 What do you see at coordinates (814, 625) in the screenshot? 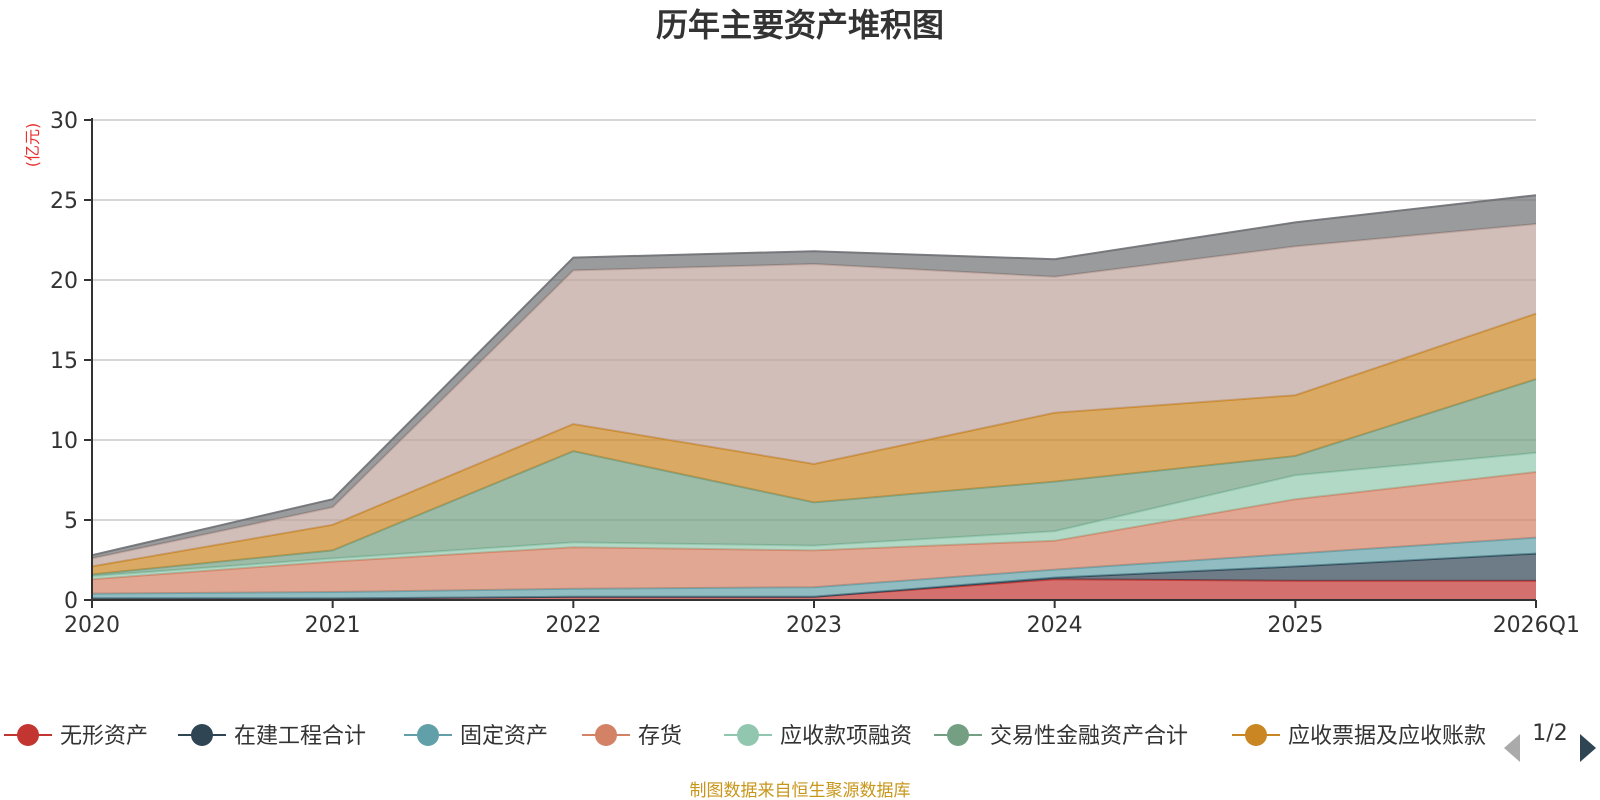
I see `x-tick-label: 2023` at bounding box center [814, 625].